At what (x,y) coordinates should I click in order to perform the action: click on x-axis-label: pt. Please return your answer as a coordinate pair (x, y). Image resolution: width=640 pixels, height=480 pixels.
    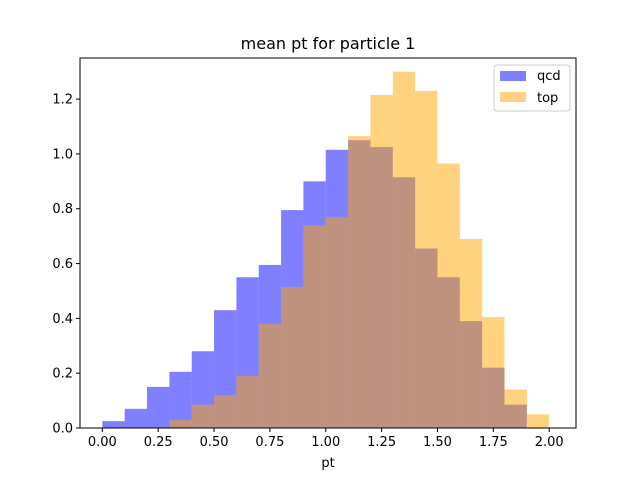
    Looking at the image, I should click on (327, 463).